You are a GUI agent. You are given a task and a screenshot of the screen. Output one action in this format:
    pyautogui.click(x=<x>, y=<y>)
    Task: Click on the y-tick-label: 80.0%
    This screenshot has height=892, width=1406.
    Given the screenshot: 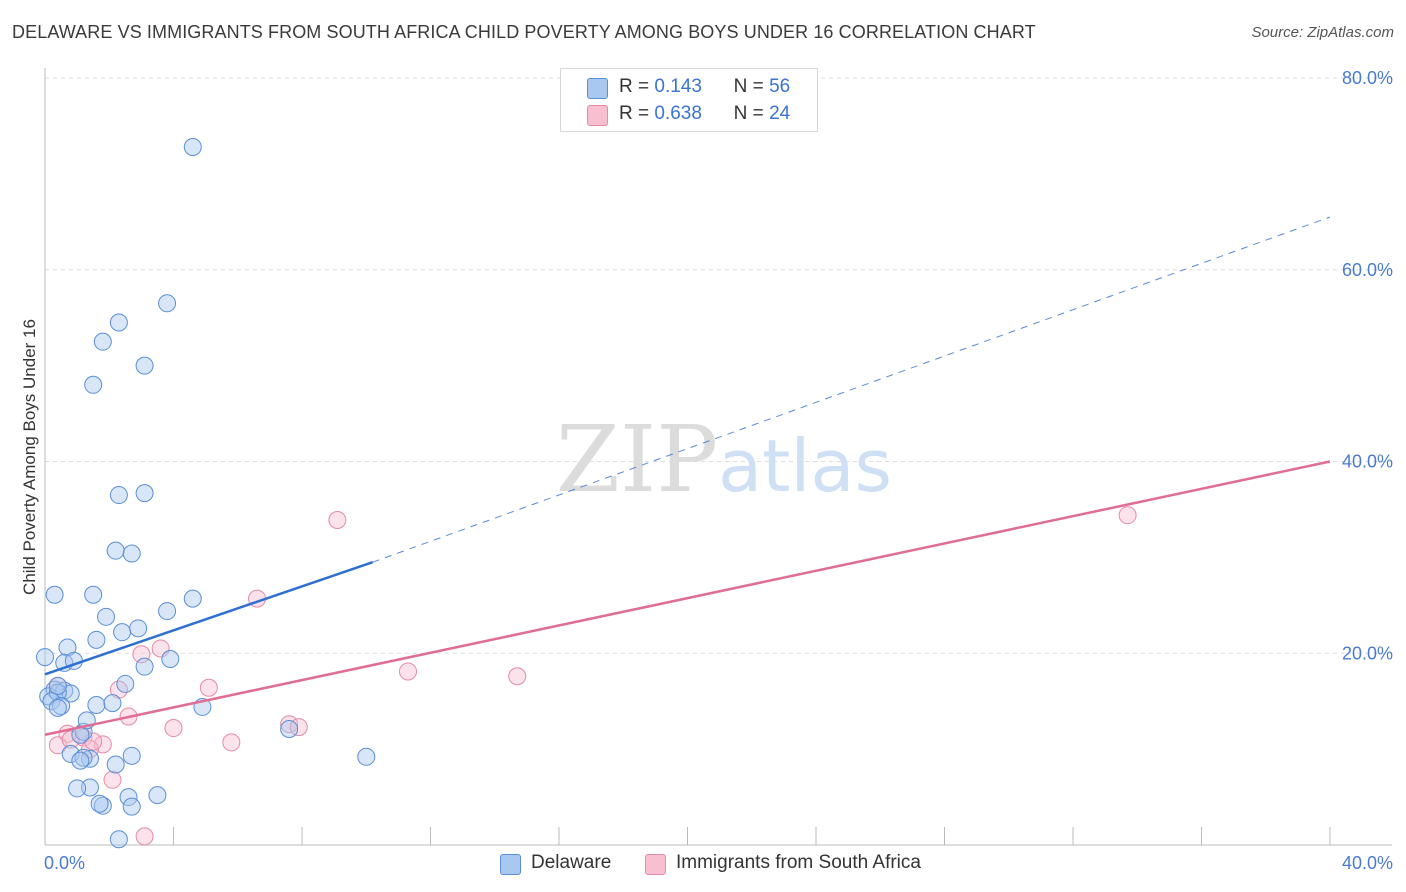 What is the action you would take?
    pyautogui.click(x=1367, y=78)
    